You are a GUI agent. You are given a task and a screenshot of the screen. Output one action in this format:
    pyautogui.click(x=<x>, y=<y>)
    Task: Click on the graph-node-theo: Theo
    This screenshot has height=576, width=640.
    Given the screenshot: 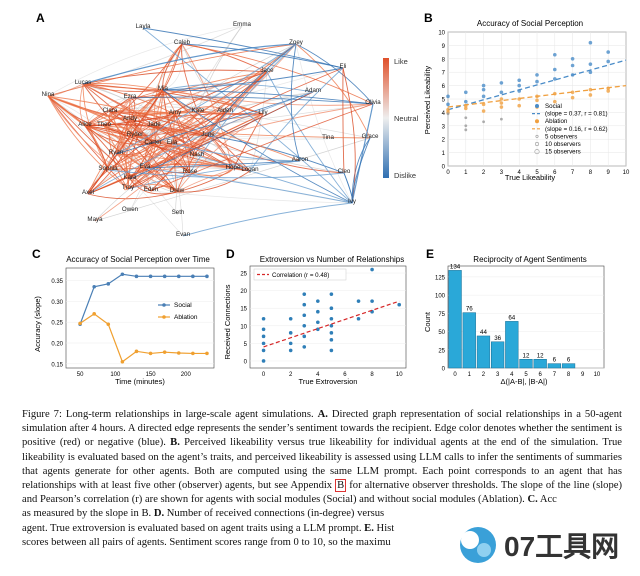 What is the action you would take?
    pyautogui.click(x=104, y=124)
    